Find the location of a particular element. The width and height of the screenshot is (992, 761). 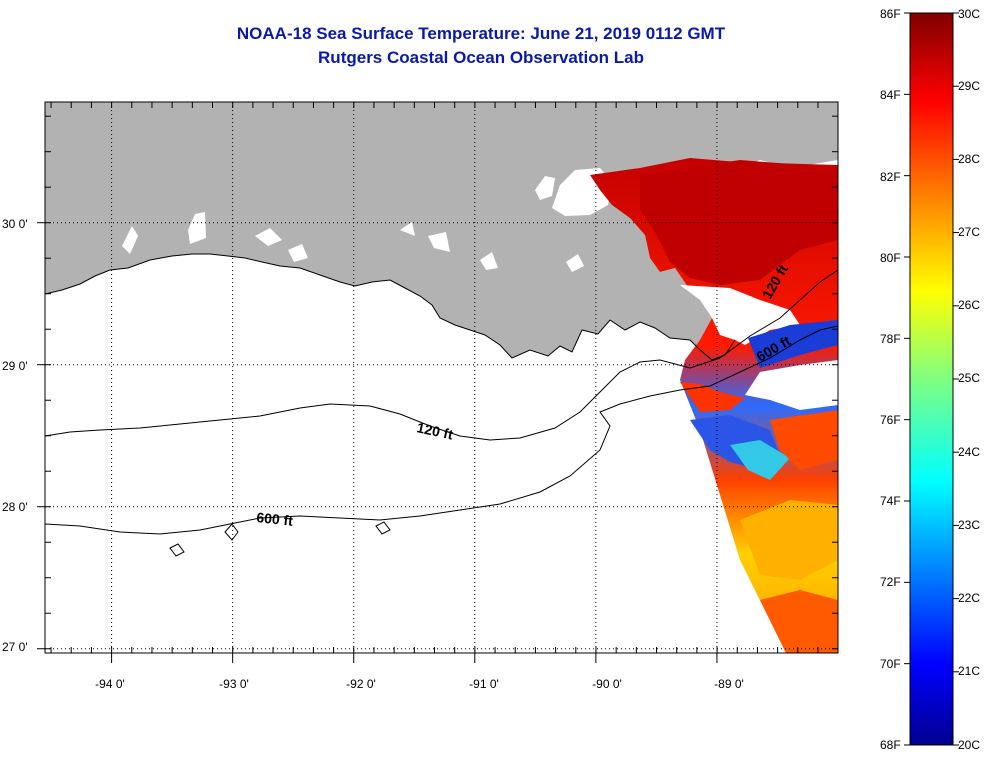

cb-f-label: 80F is located at coordinates (890, 258).